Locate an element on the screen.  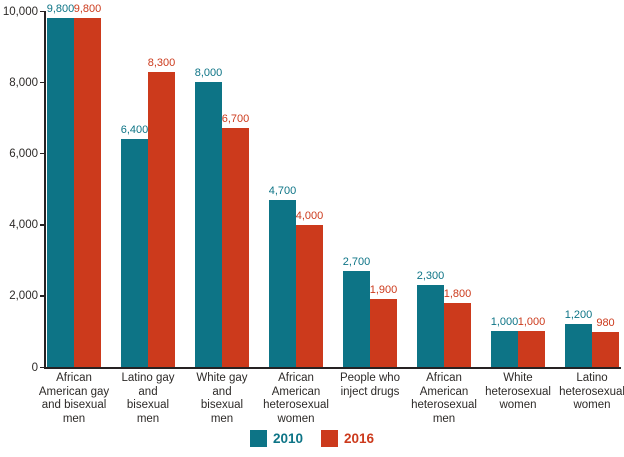
category-label: African American gay and bisexual men is located at coordinates (74, 398).